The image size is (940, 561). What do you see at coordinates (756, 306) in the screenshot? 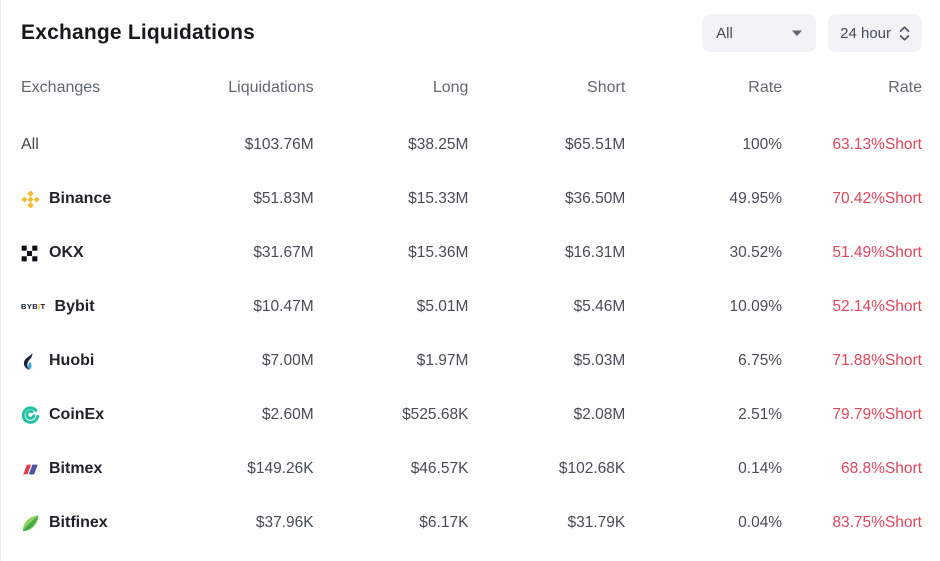
I see `rate-value: 10.09%` at bounding box center [756, 306].